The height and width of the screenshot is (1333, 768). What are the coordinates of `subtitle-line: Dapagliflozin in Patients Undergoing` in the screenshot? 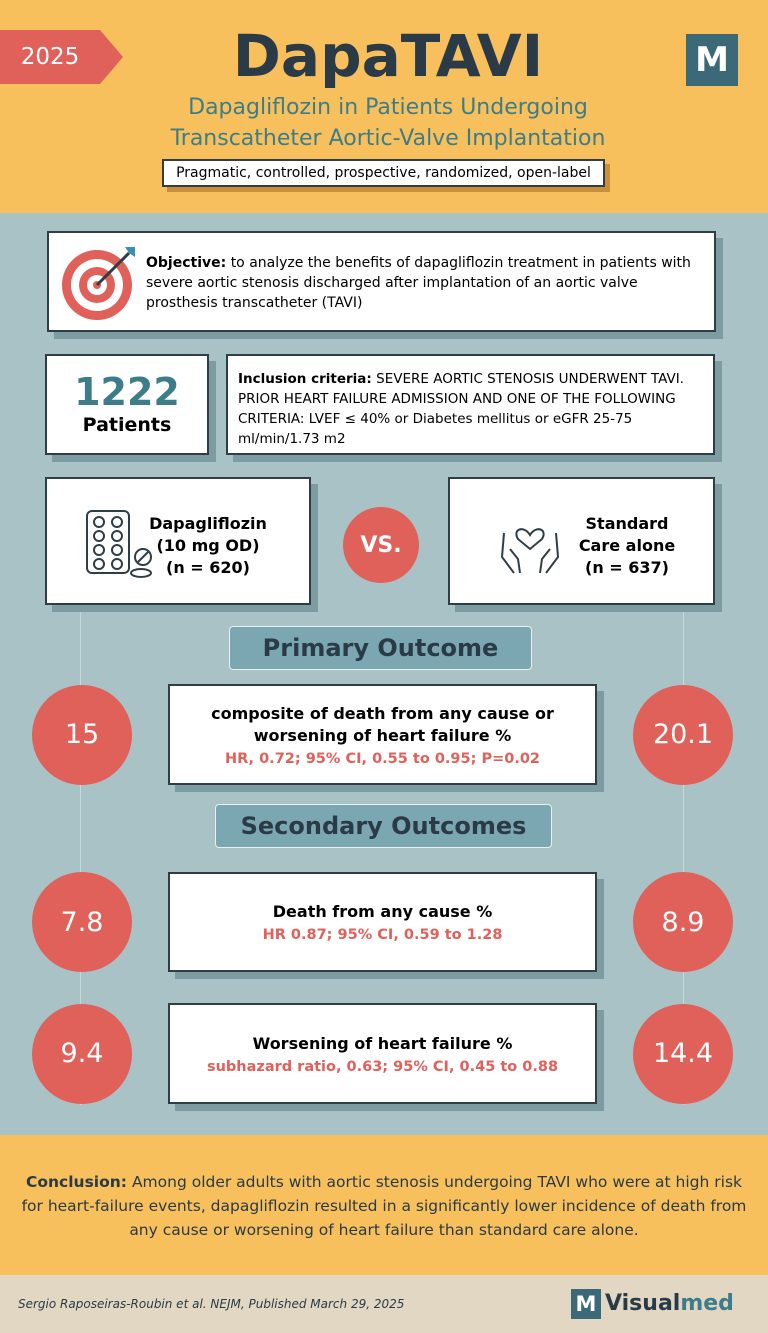 It's located at (388, 107).